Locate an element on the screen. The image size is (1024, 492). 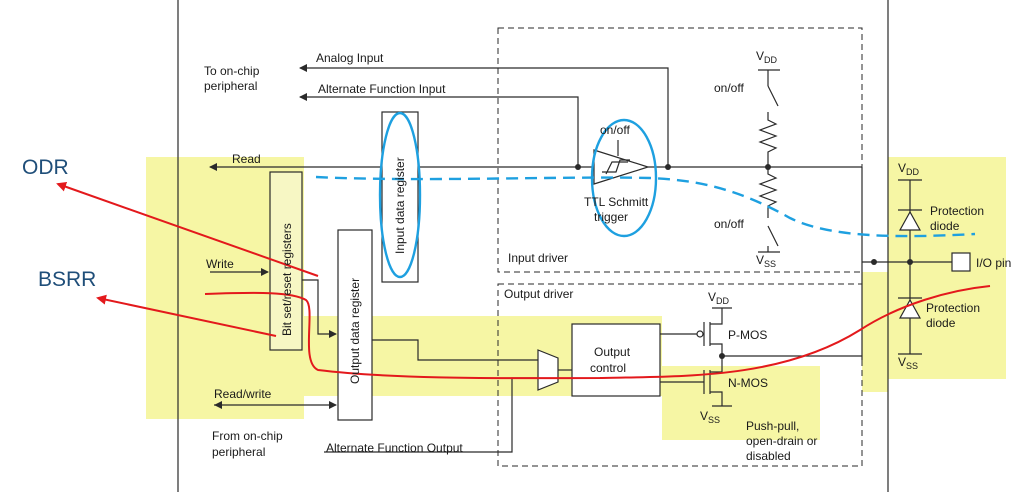
label-pmos: P-MOS is located at coordinates (747, 335).